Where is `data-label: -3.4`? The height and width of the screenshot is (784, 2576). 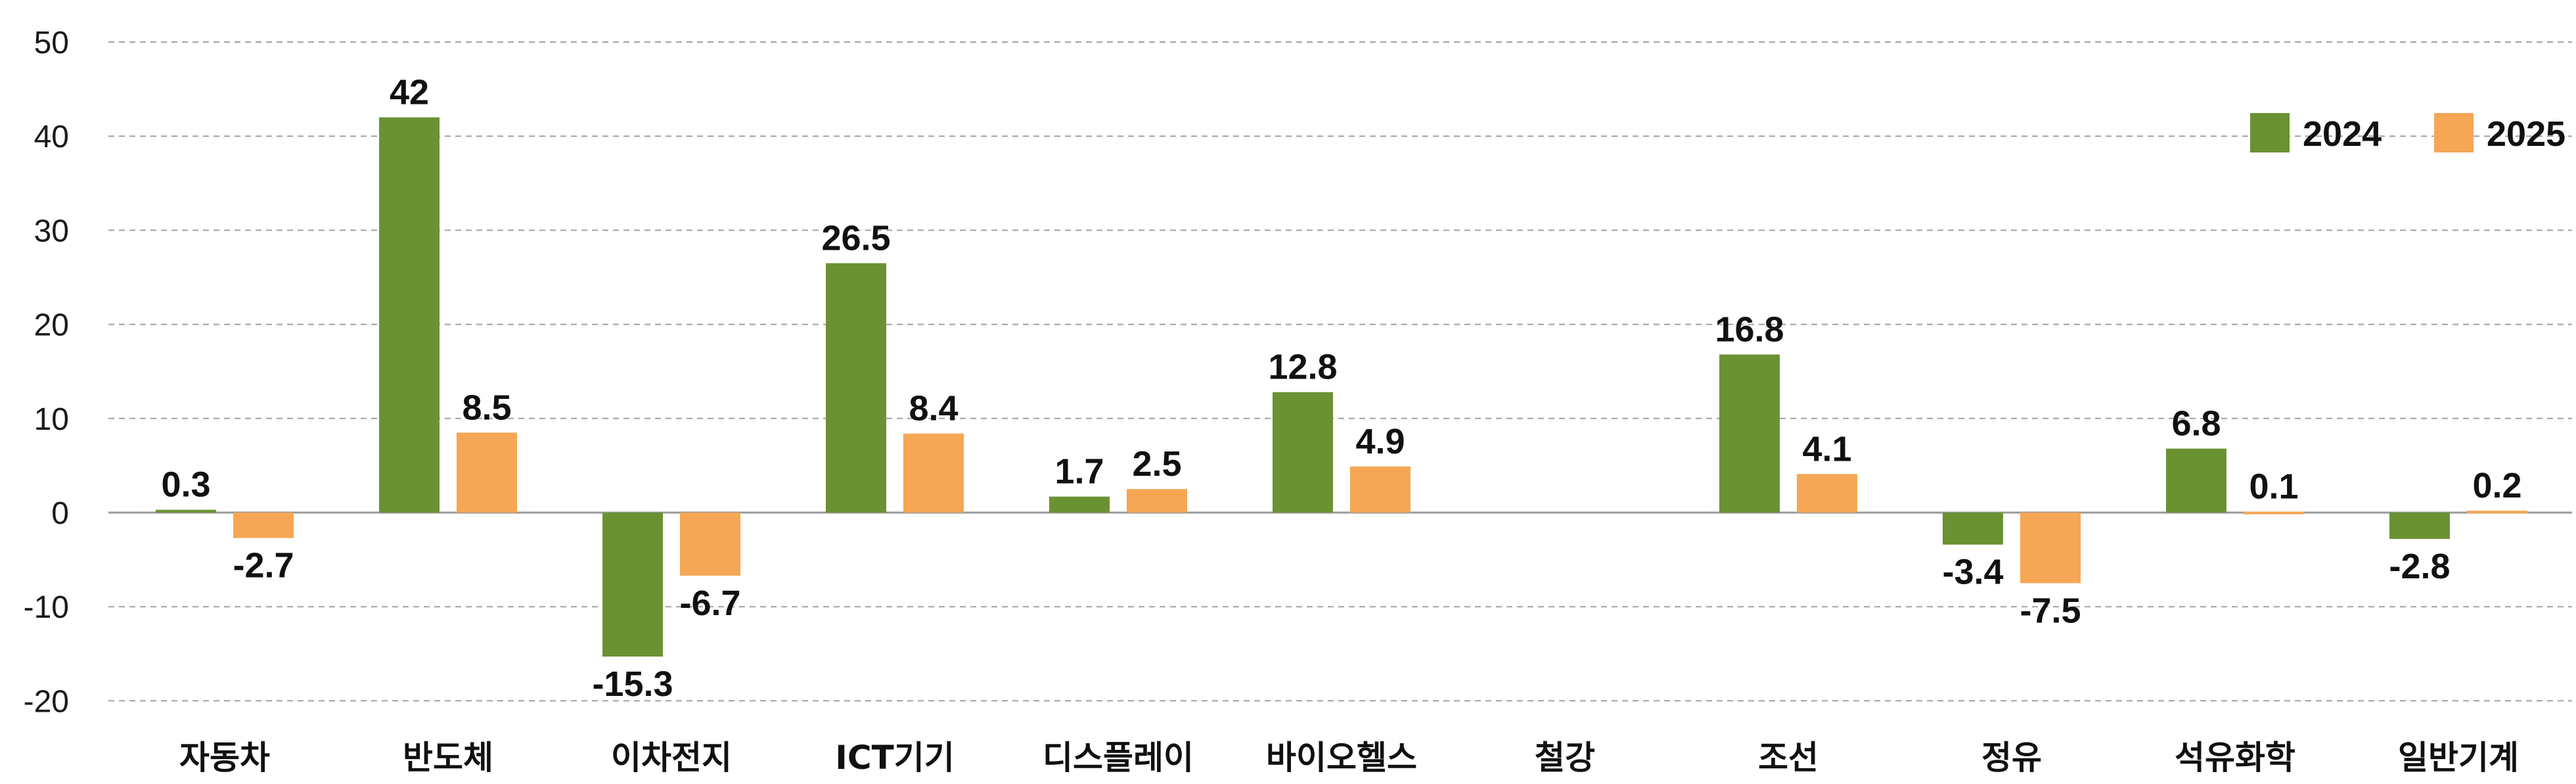 data-label: -3.4 is located at coordinates (1972, 572).